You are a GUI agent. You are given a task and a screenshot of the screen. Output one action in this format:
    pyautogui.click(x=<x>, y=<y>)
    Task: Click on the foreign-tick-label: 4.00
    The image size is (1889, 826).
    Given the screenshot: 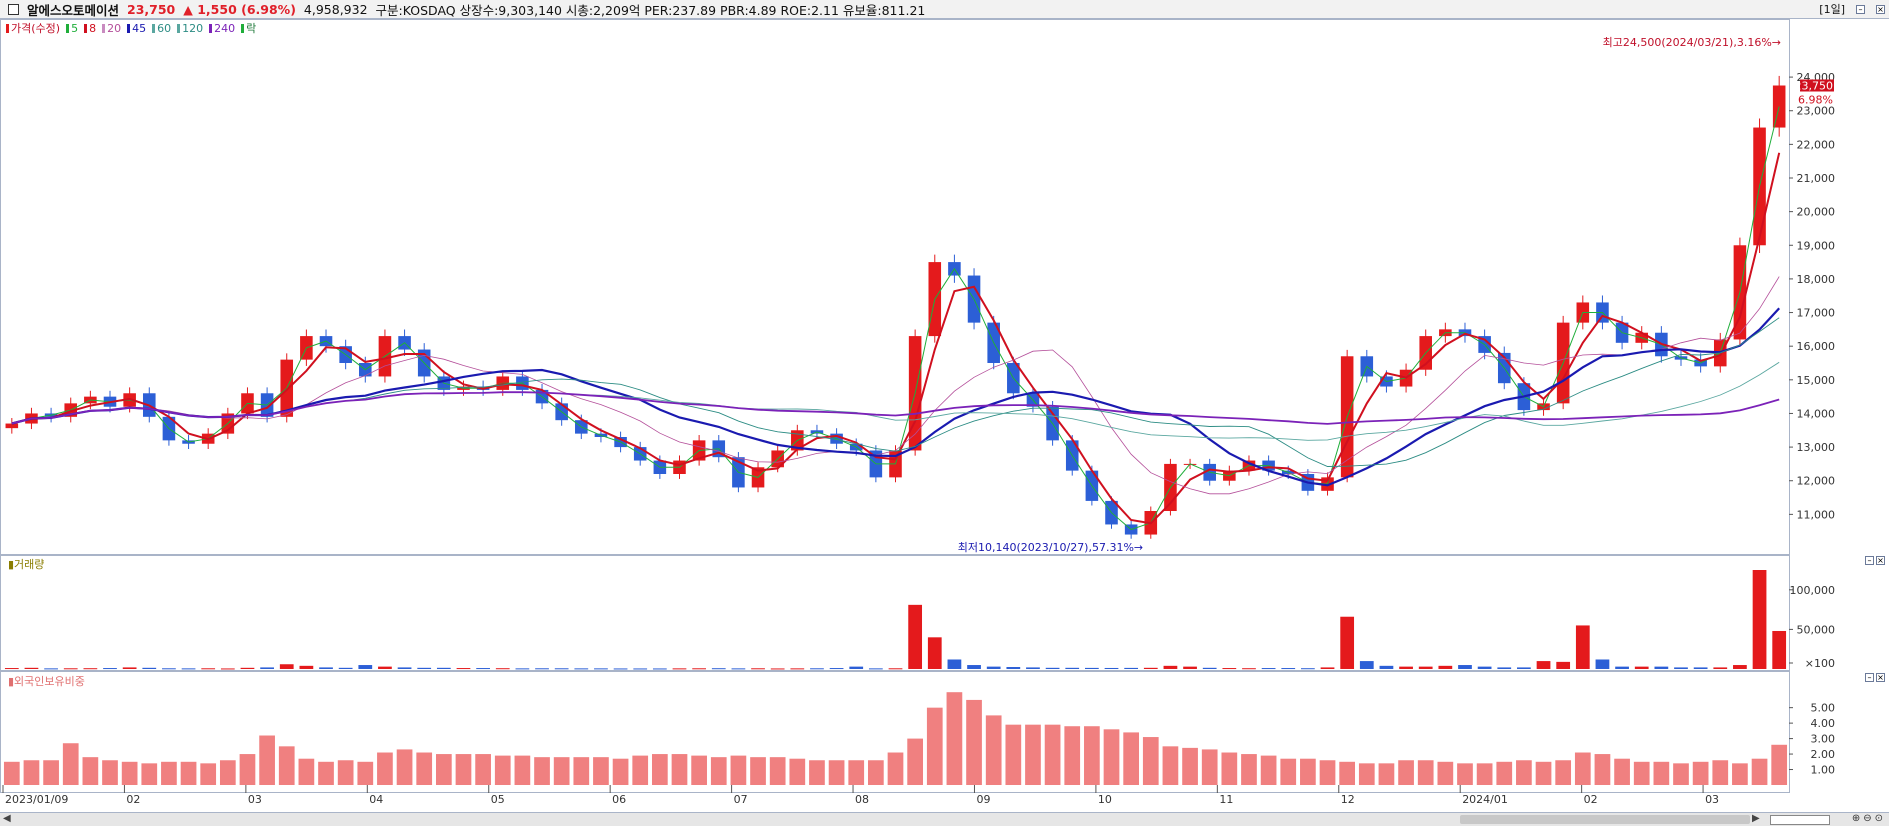 What is the action you would take?
    pyautogui.click(x=1823, y=723)
    